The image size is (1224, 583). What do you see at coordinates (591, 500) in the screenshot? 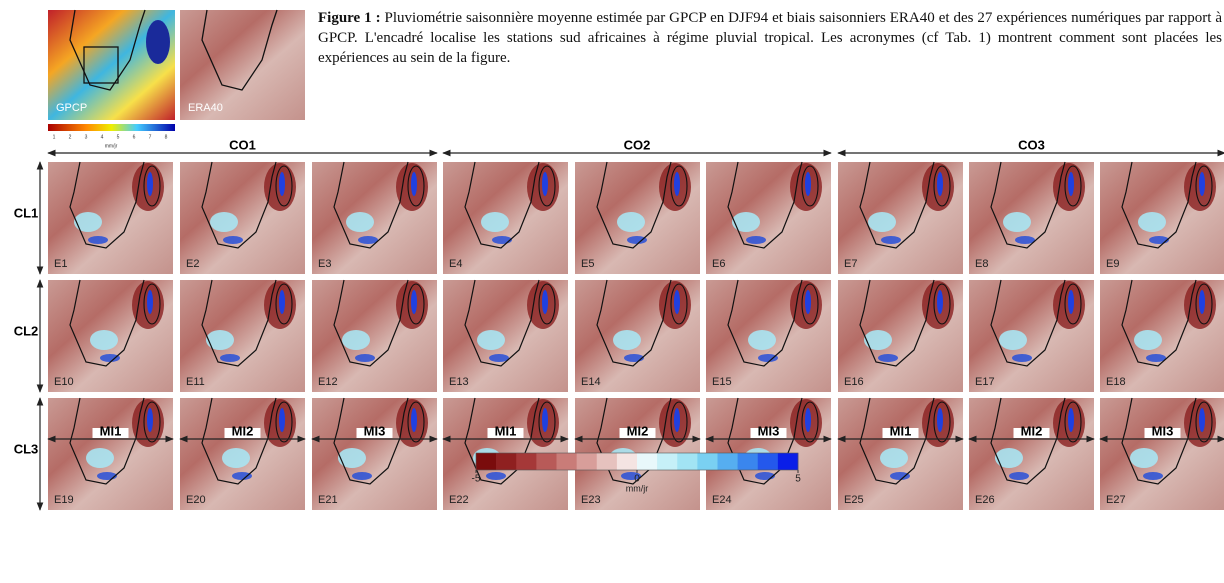
I see `panel-label: E23` at bounding box center [591, 500].